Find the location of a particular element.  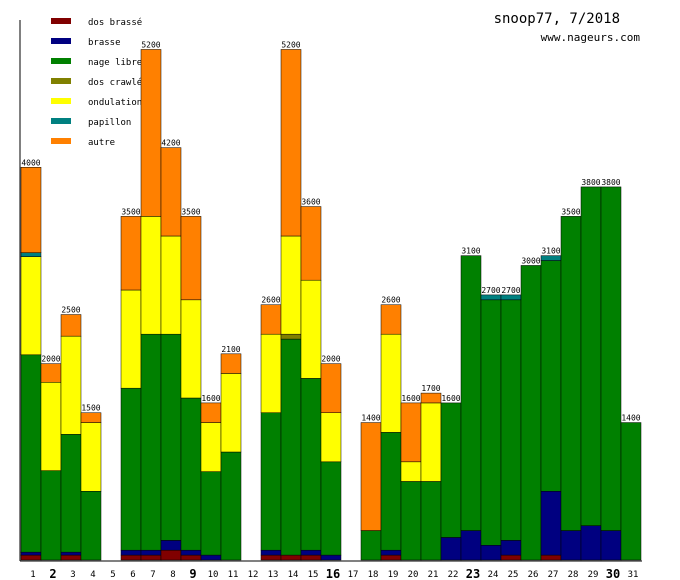

bar-day-22-brasse is located at coordinates (451, 549).